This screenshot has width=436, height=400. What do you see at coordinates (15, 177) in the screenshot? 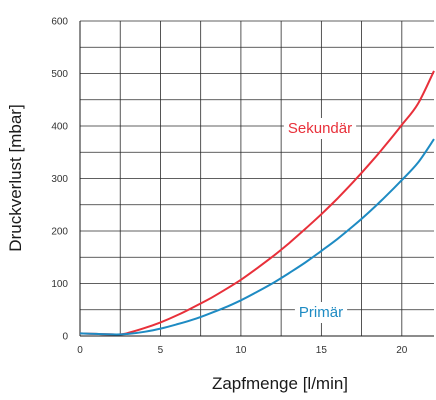
I see `y-axis-title: Druckverlust [mbar]` at bounding box center [15, 177].